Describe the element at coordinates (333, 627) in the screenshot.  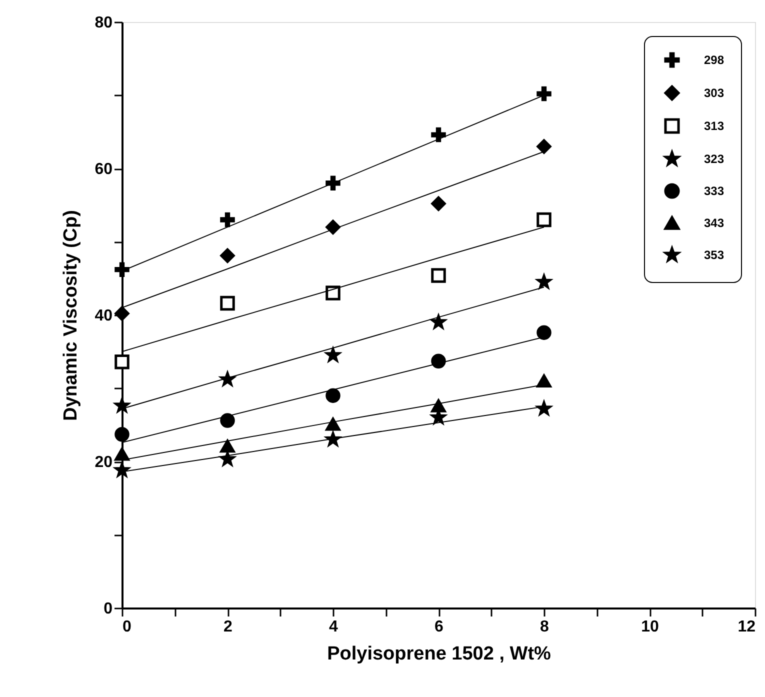
I see `x-tick-label: 4` at that location.